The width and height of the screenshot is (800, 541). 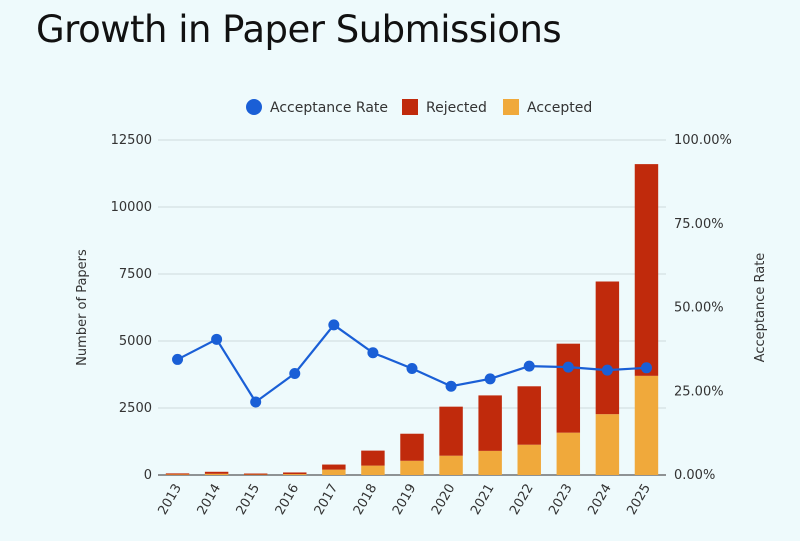 What do you see at coordinates (522, 500) in the screenshot?
I see `x-tick-label: 2022` at bounding box center [522, 500].